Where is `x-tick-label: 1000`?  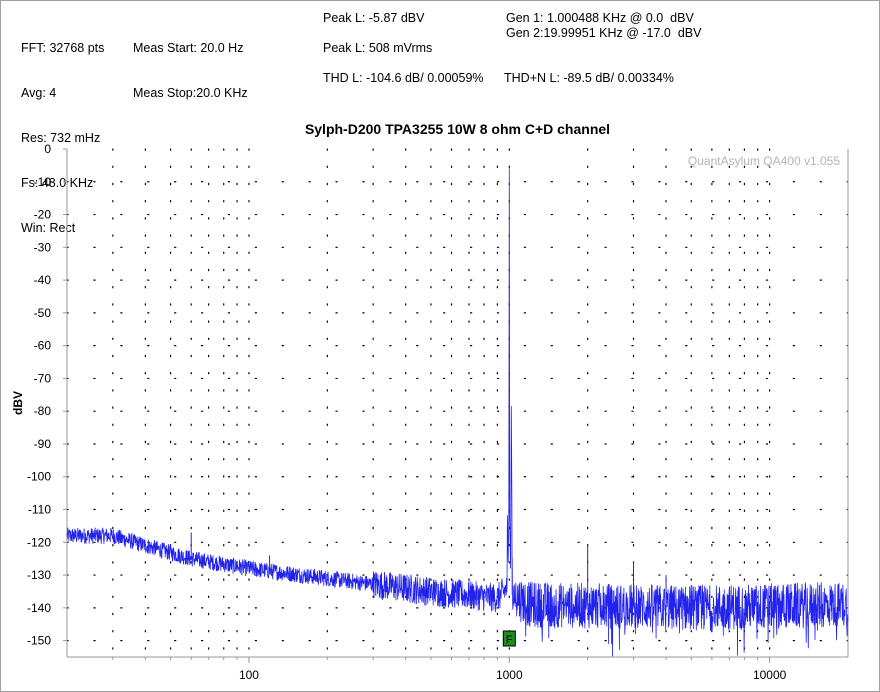
x-tick-label: 1000 is located at coordinates (509, 675).